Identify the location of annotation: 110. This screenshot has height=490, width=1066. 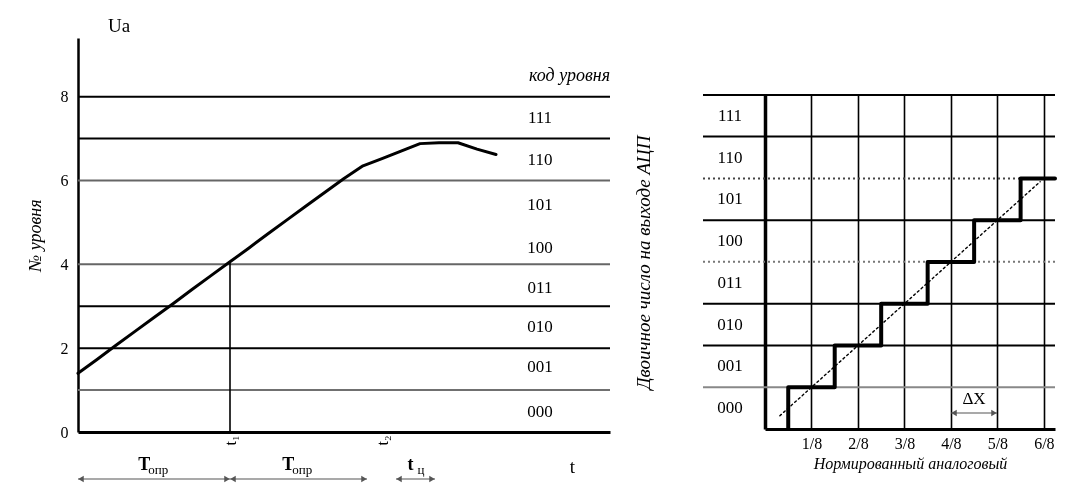
(540, 159).